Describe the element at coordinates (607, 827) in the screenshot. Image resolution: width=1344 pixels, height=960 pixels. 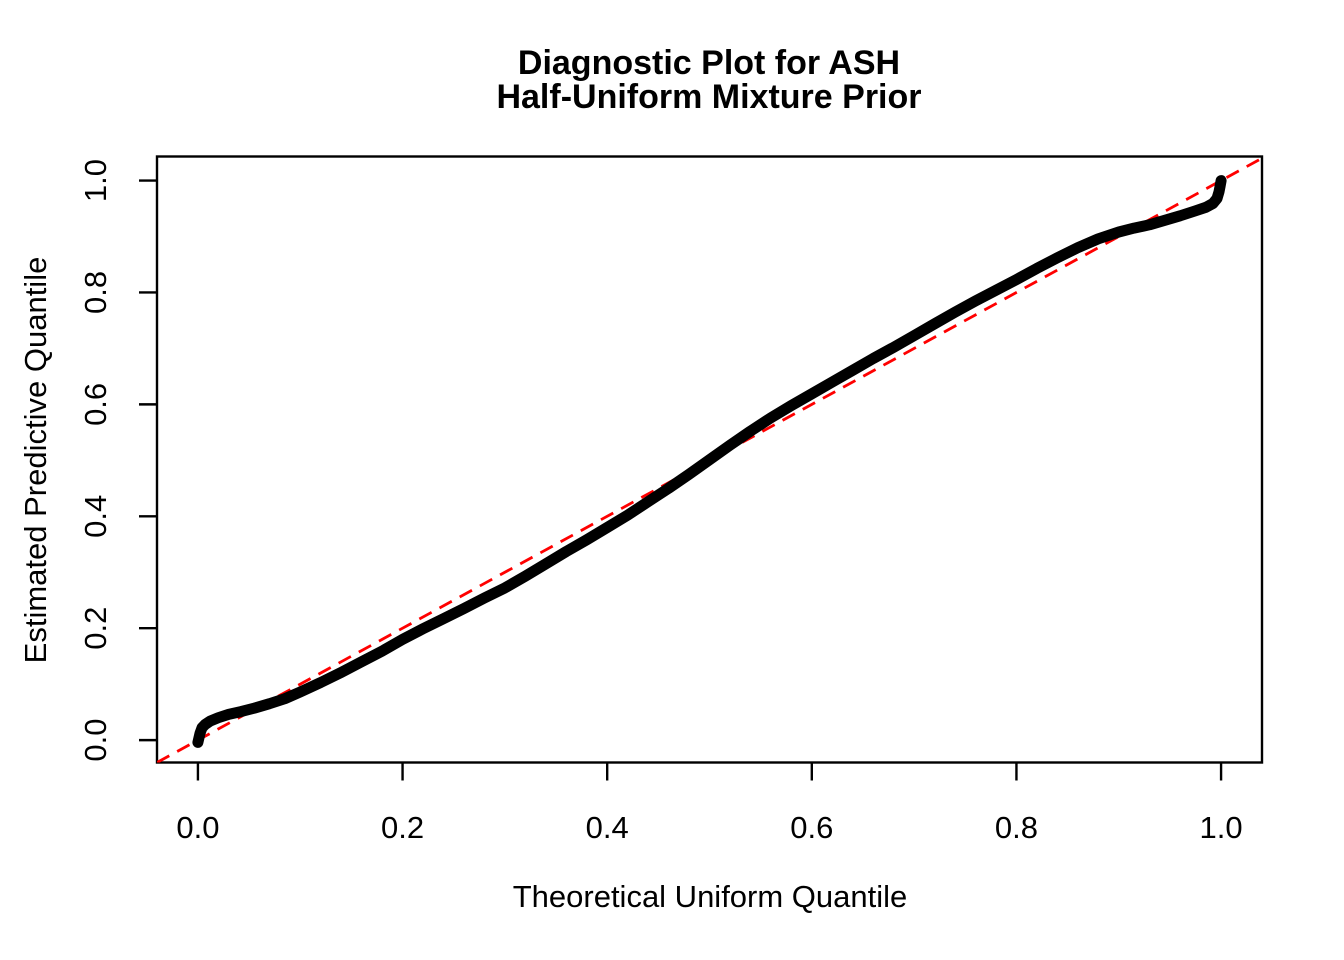
I see `x-tick-label: 0.4` at that location.